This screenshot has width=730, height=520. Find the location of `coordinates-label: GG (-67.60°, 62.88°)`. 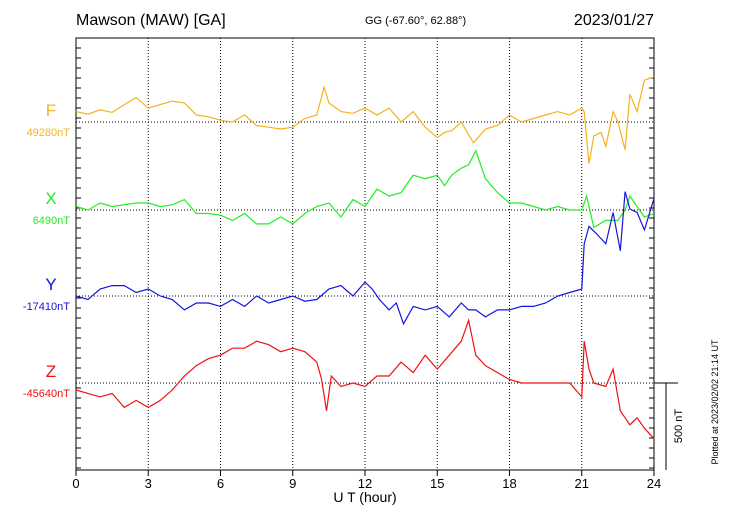

coordinates-label: GG (-67.60°, 62.88°) is located at coordinates (415, 21).